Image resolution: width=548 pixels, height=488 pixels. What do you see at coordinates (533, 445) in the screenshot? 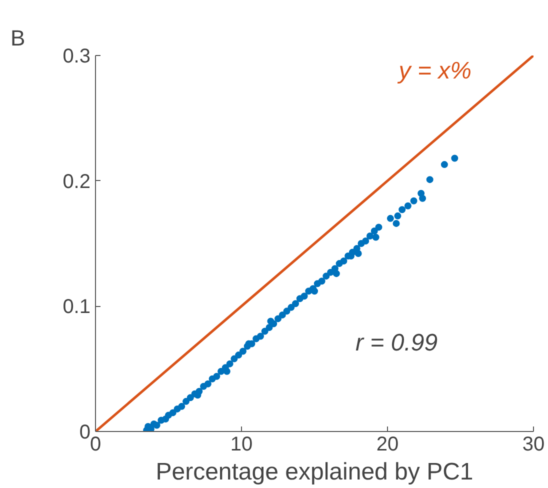
I see `x-tick-label: 30` at bounding box center [533, 445].